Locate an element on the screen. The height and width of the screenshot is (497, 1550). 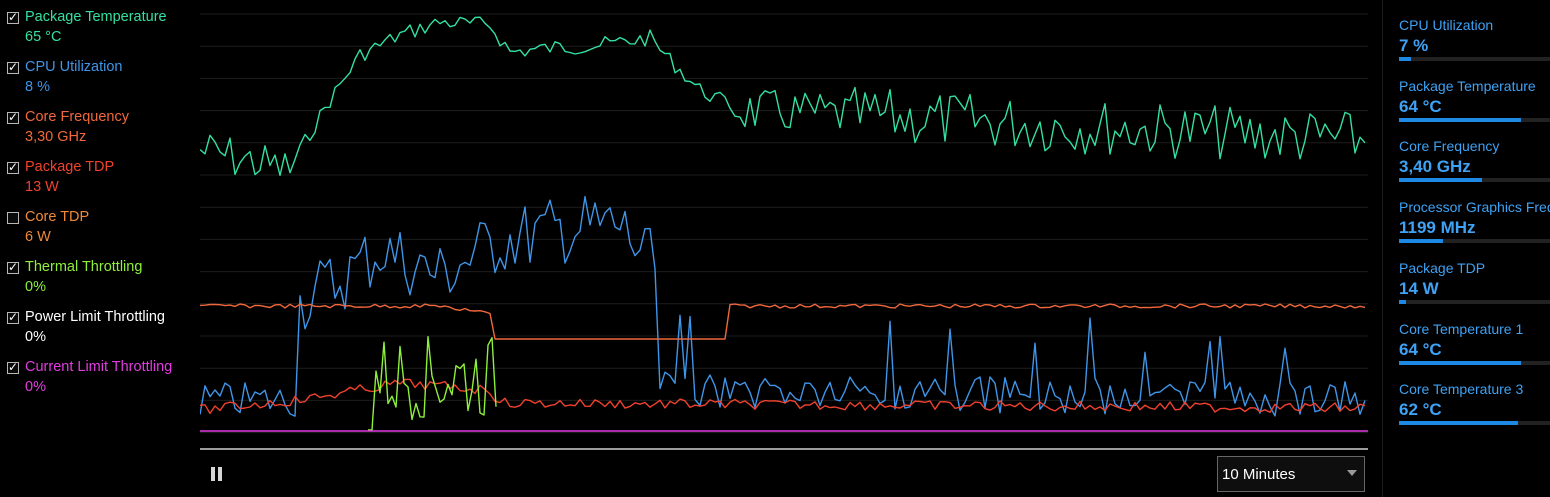
legend-label: Core Frequency is located at coordinates (77, 117).